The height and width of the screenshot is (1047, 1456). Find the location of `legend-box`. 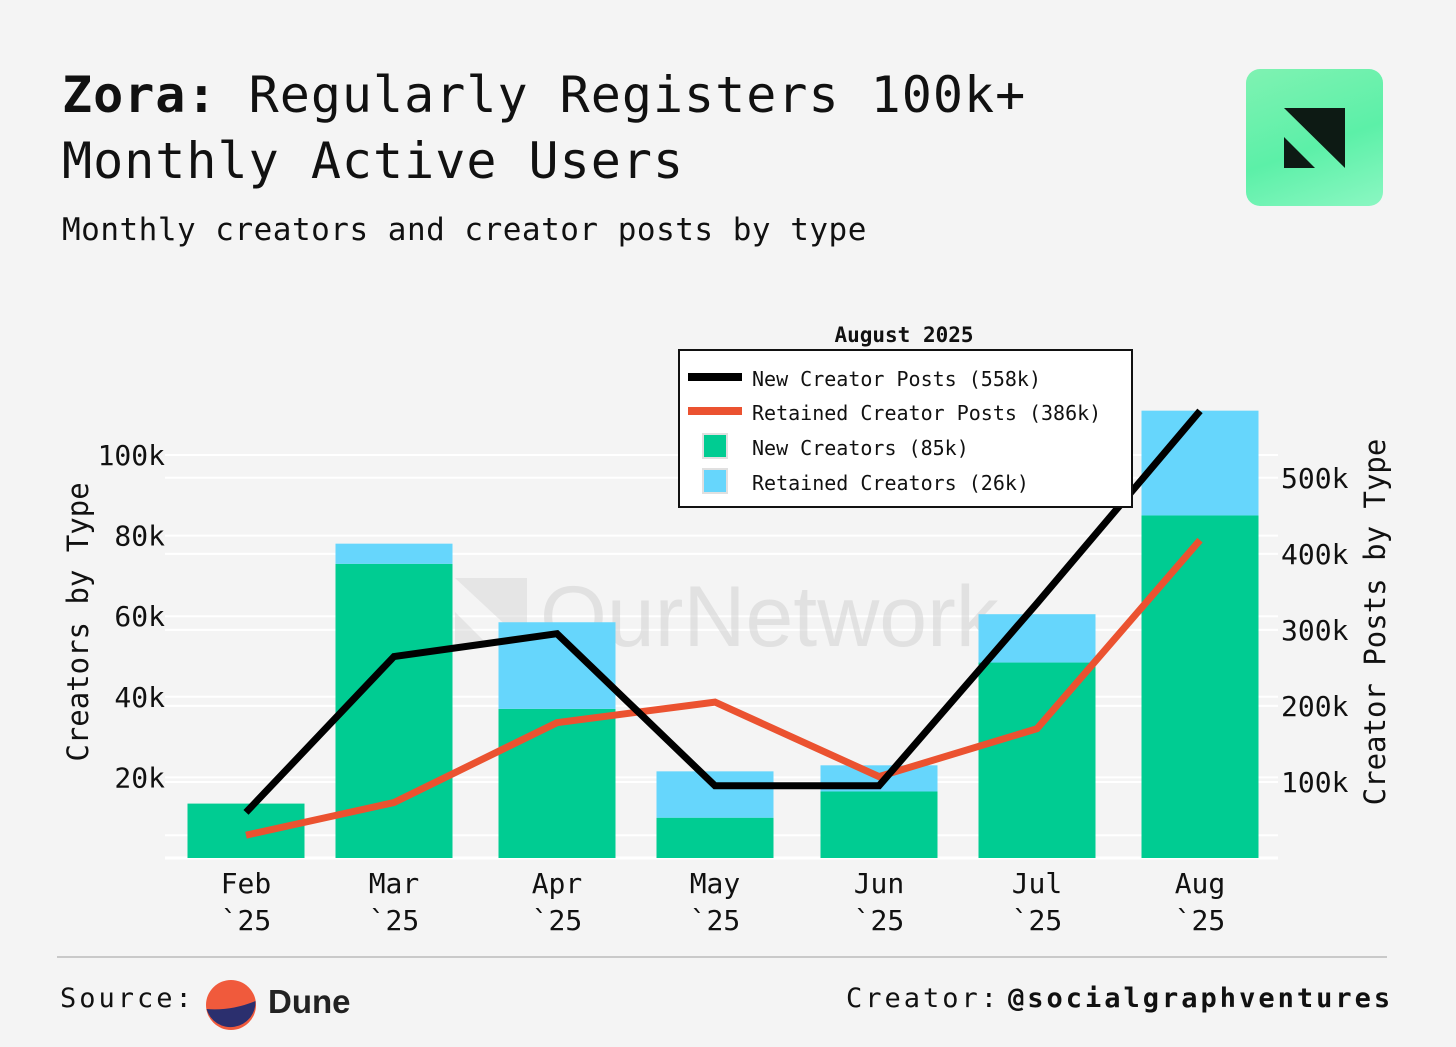

legend-box is located at coordinates (905, 428).